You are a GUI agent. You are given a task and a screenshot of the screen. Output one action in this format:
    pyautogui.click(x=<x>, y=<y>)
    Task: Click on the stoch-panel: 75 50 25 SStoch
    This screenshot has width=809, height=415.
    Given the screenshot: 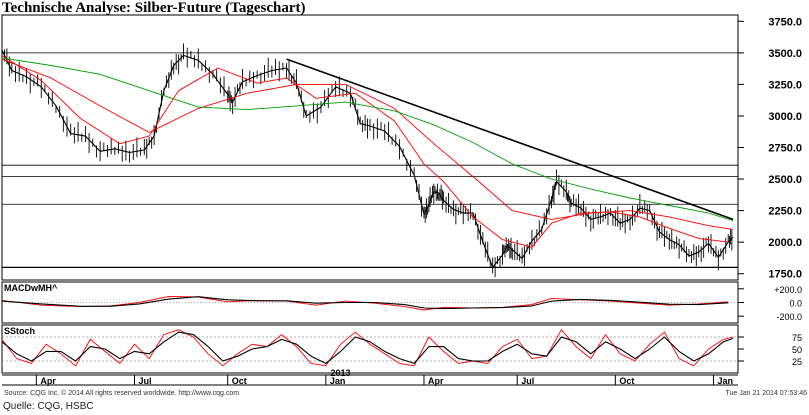 What is the action you would take?
    pyautogui.click(x=401, y=349)
    